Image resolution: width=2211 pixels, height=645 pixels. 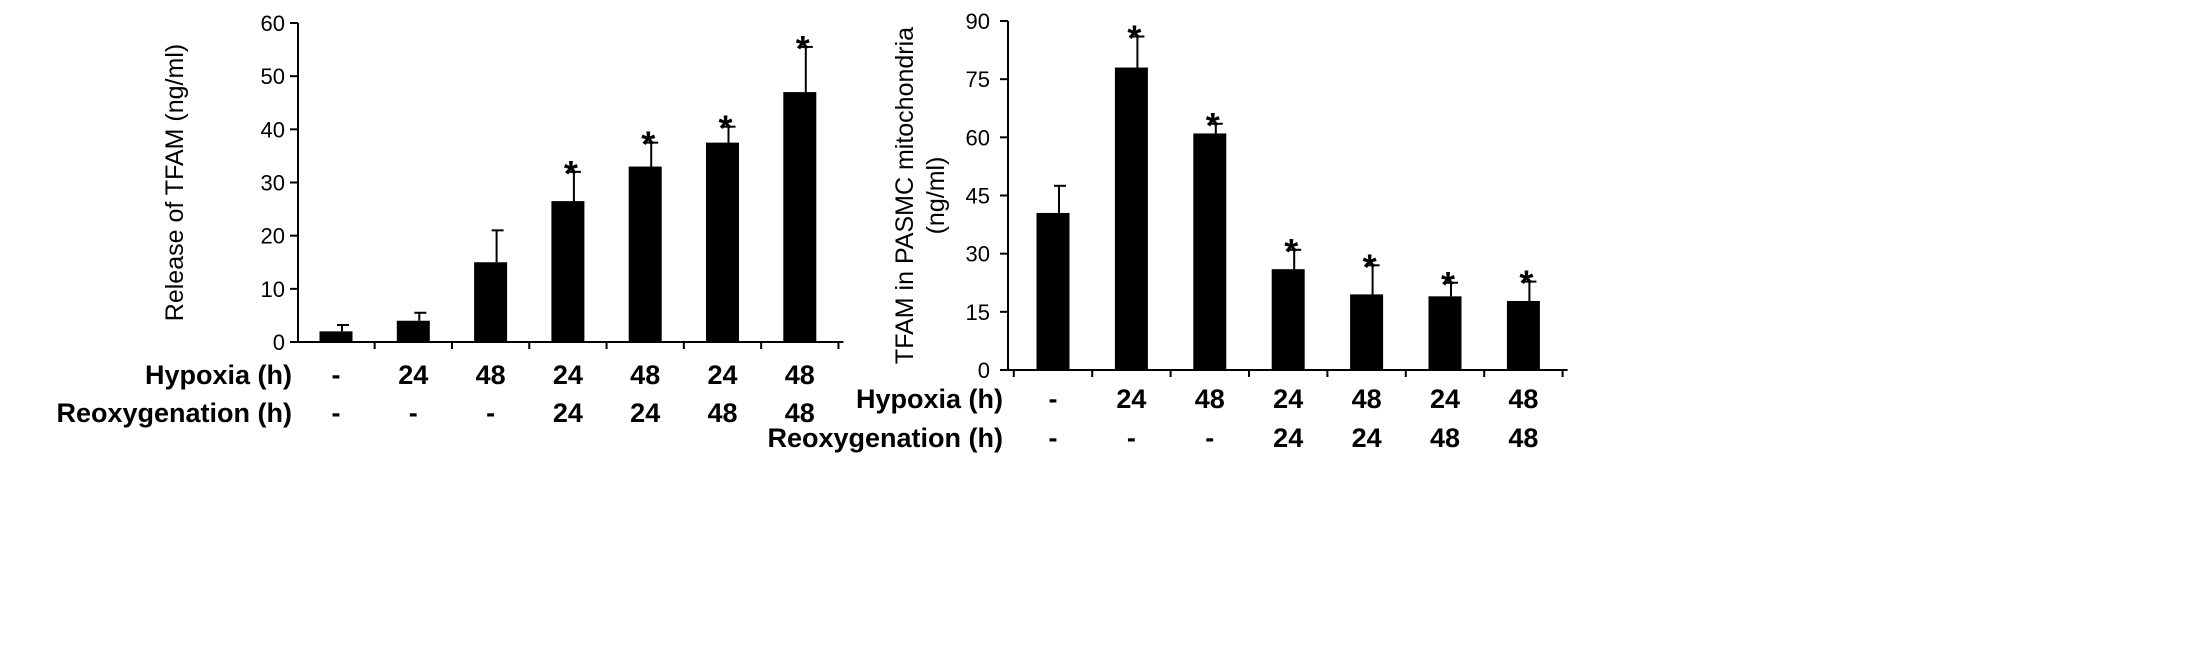 I want to click on y-tick-label: 75, so click(x=978, y=79).